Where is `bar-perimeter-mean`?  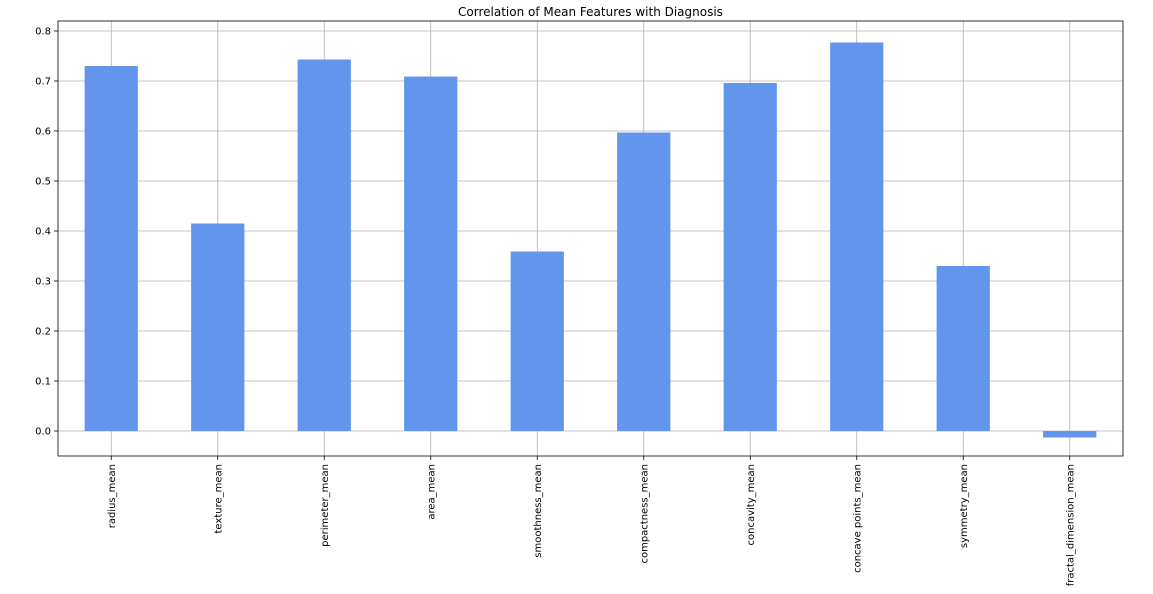
bar-perimeter-mean is located at coordinates (324, 245).